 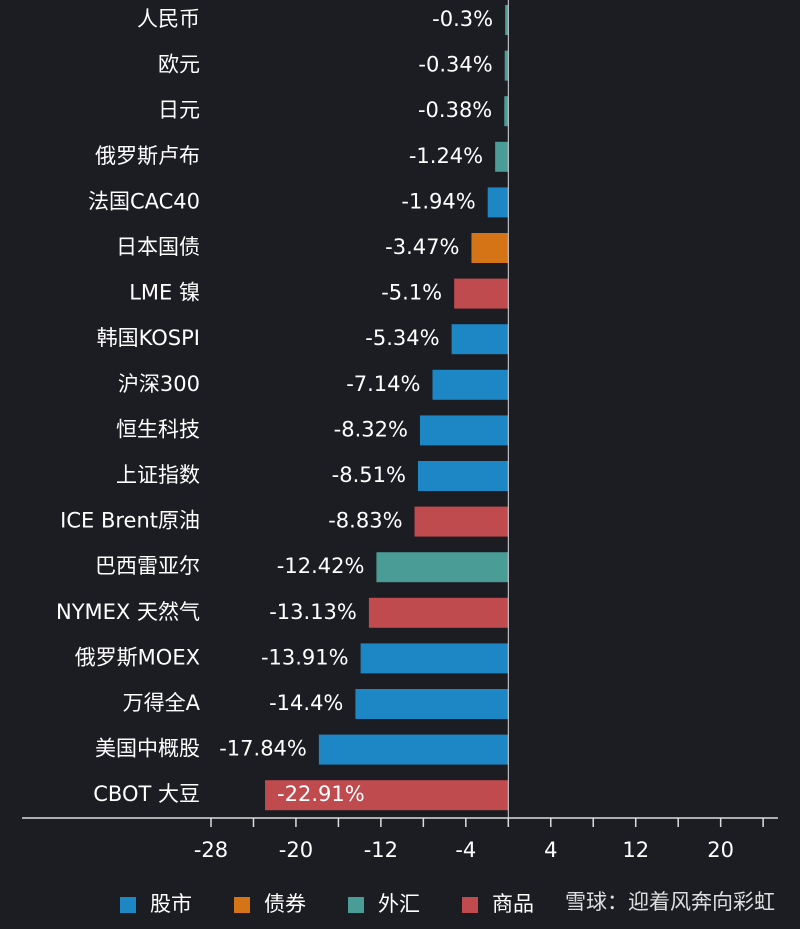 What do you see at coordinates (321, 794) in the screenshot?
I see `value-label: -22.91%` at bounding box center [321, 794].